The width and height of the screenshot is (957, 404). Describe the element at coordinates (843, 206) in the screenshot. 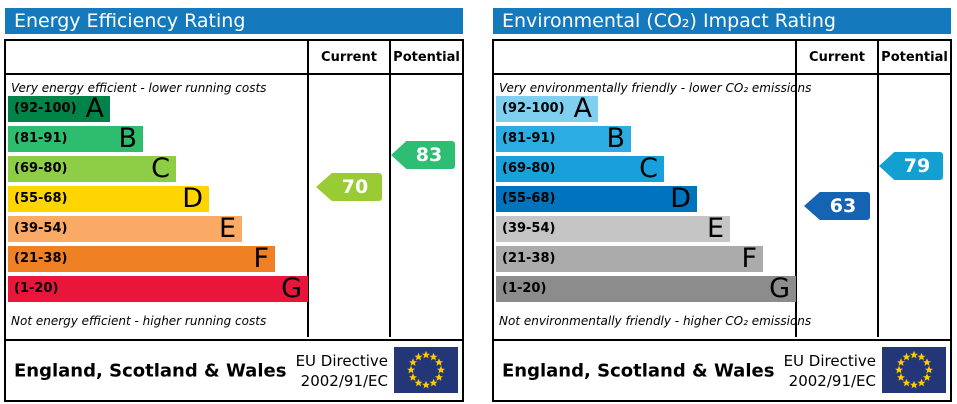

I see `current-rating-value: 63` at that location.